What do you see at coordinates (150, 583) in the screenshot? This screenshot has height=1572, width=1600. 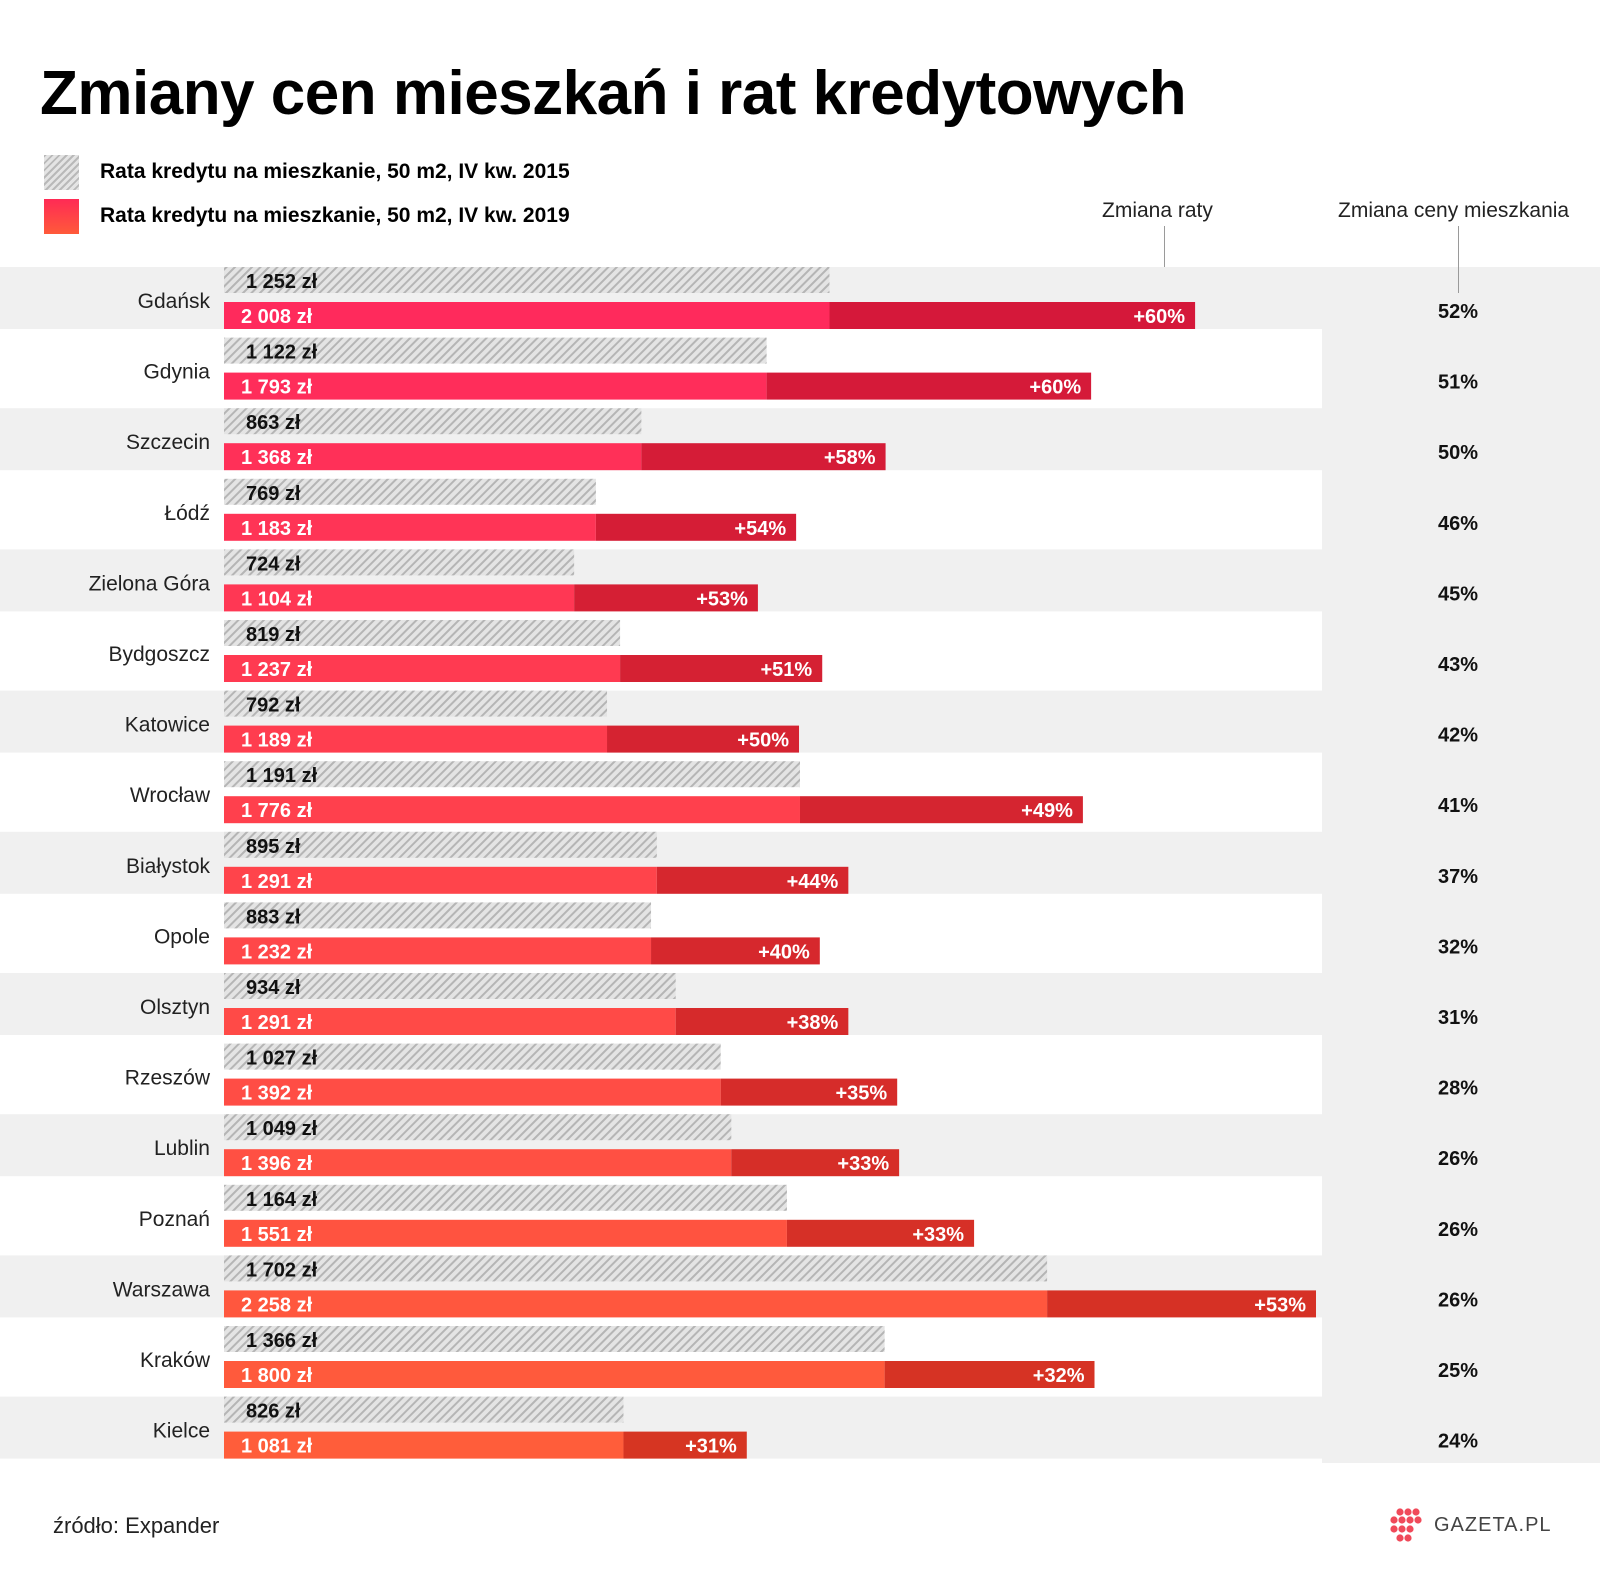 I see `city-label: Zielona Góra` at bounding box center [150, 583].